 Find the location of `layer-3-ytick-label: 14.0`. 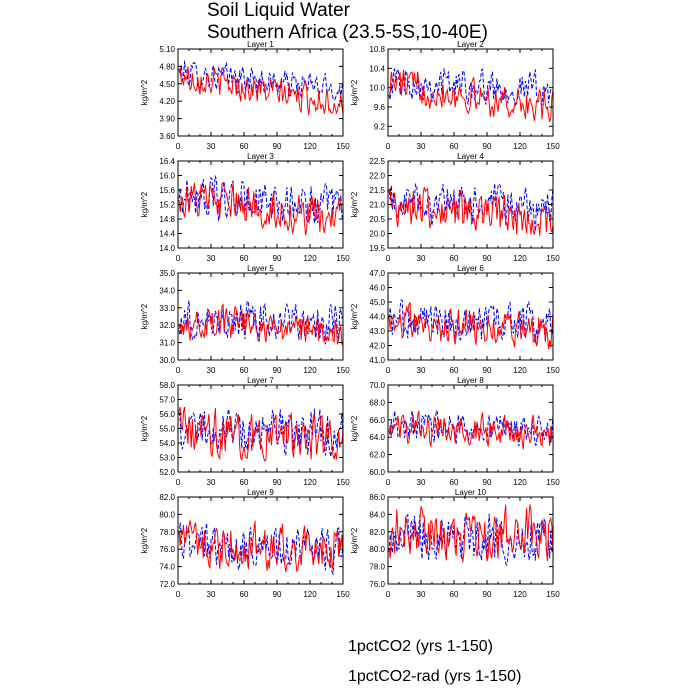

layer-3-ytick-label: 14.0 is located at coordinates (167, 248).